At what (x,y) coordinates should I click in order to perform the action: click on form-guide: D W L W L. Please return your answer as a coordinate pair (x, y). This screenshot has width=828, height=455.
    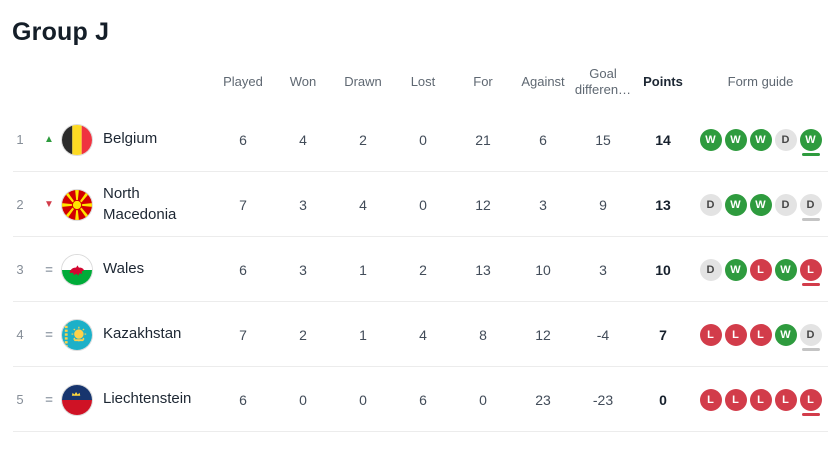
    Looking at the image, I should click on (760, 272).